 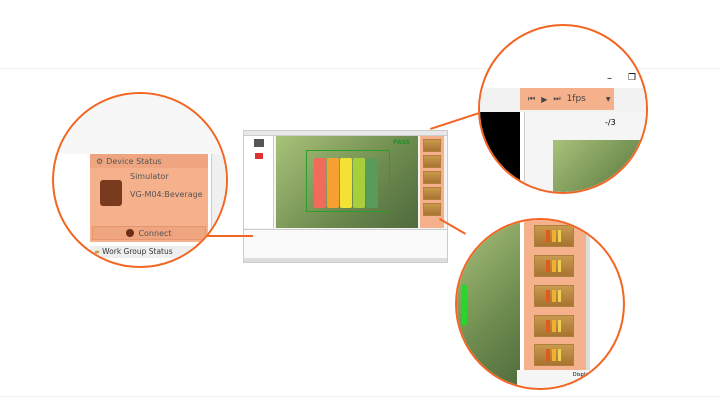 I want to click on work-group-label: Work Group Status, so click(x=137, y=251).